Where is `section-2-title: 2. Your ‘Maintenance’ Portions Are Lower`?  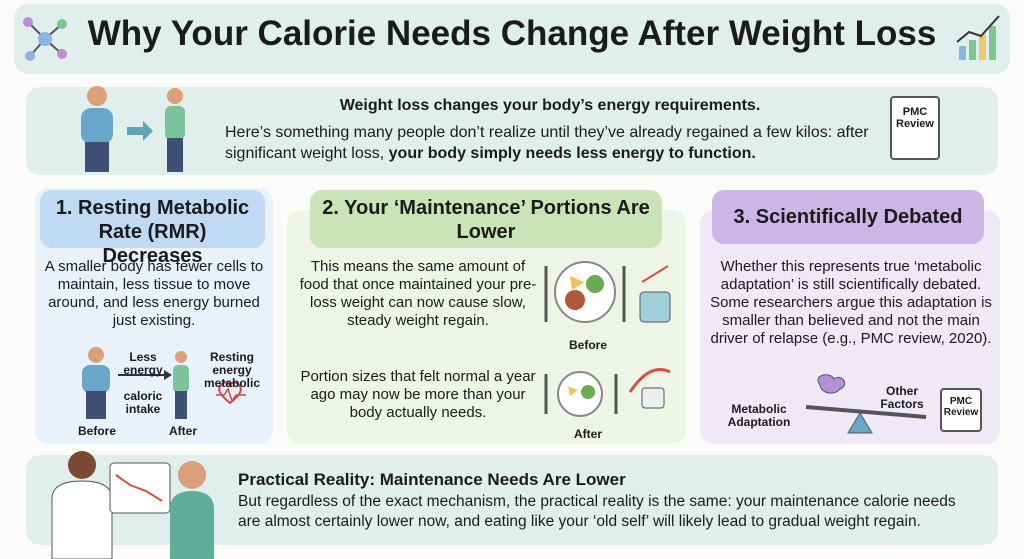
section-2-title: 2. Your ‘Maintenance’ Portions Are Lower is located at coordinates (486, 219).